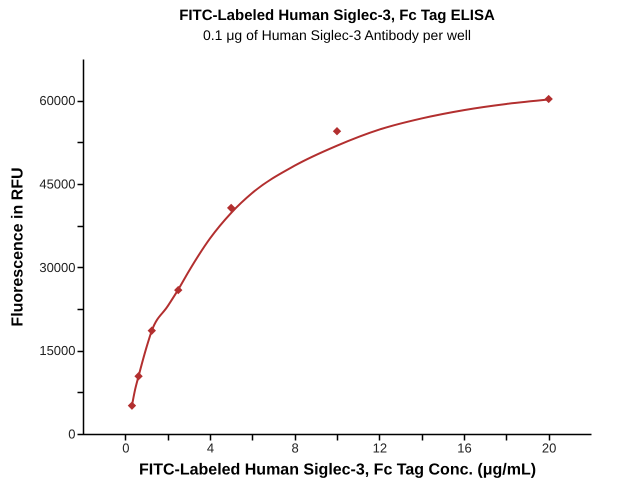  Describe the element at coordinates (295, 448) in the screenshot. I see `x-tick-label: 8` at that location.